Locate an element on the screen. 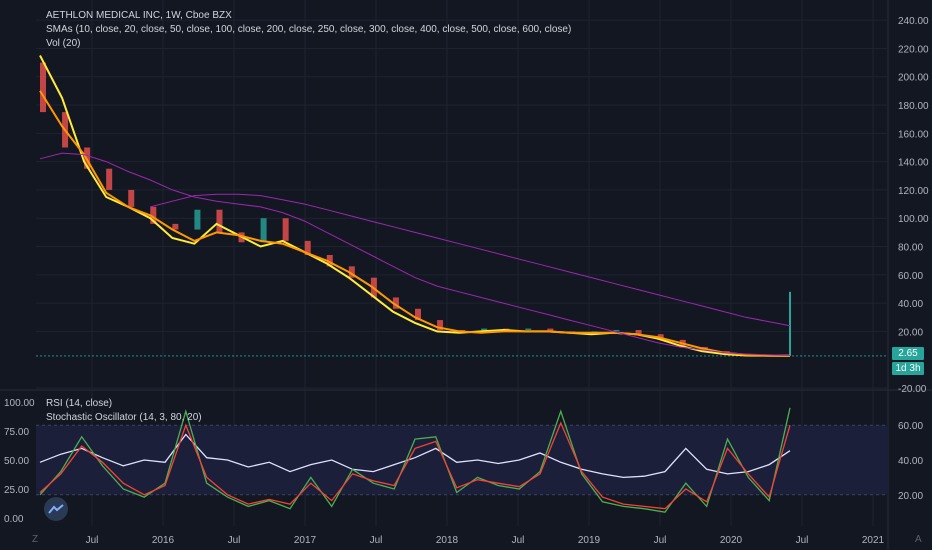 The height and width of the screenshot is (550, 932). price-tick-label: 180.00 is located at coordinates (913, 106).